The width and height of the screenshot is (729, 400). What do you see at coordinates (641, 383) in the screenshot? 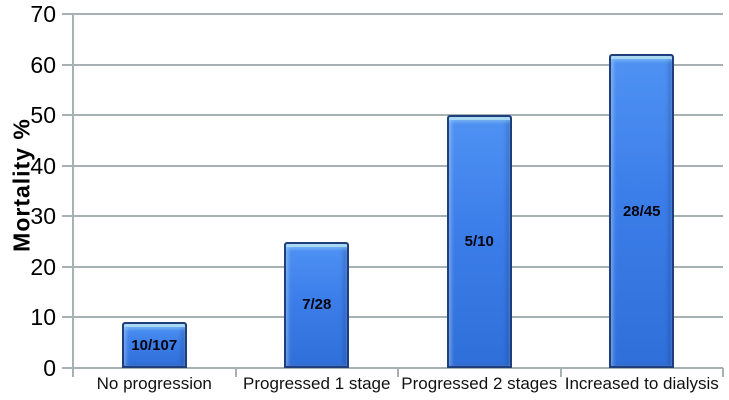
I see `x-category-label: Increased to dialysis` at bounding box center [641, 383].